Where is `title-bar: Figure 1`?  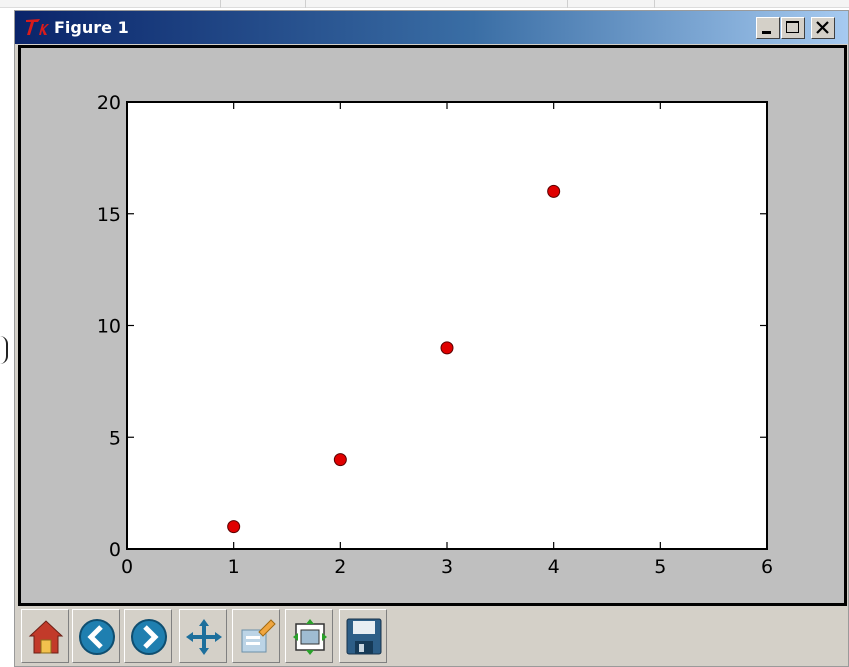
title-bar: Figure 1 is located at coordinates (431, 27).